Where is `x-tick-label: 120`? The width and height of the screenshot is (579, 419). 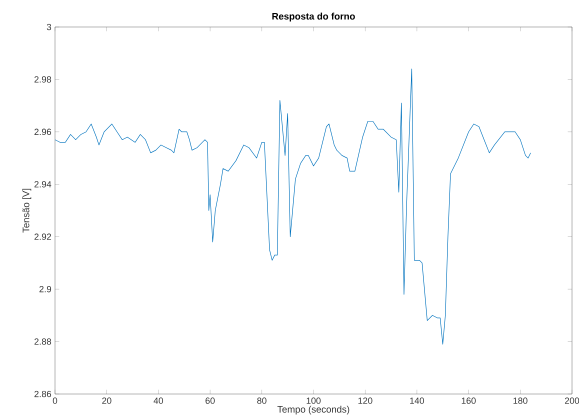
x-tick-label: 120 is located at coordinates (365, 401).